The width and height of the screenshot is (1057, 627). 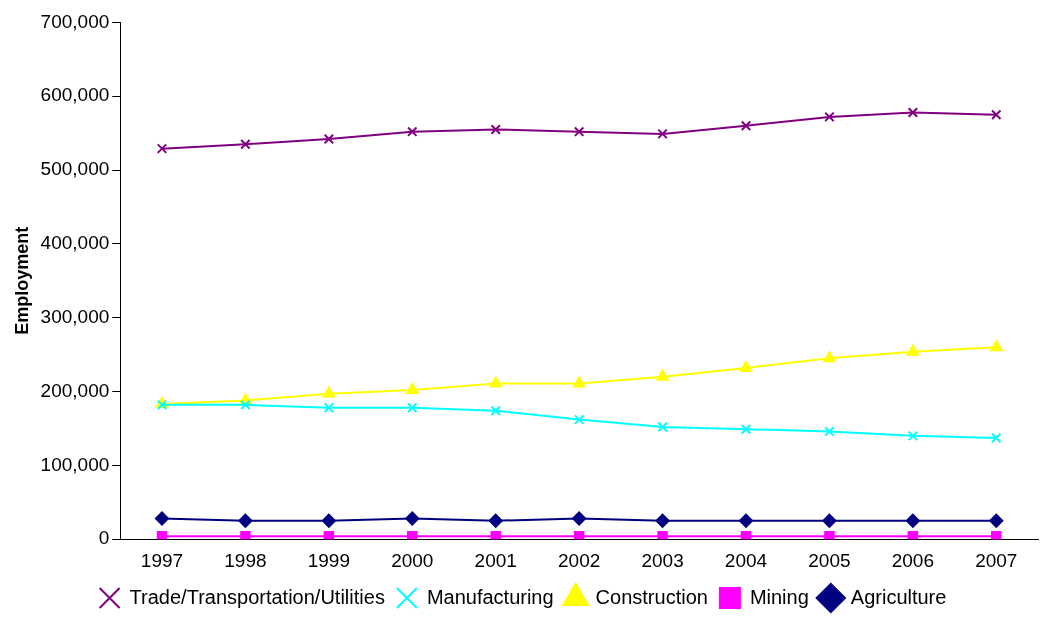 What do you see at coordinates (75, 390) in the screenshot?
I see `y-tick-label: 200,000` at bounding box center [75, 390].